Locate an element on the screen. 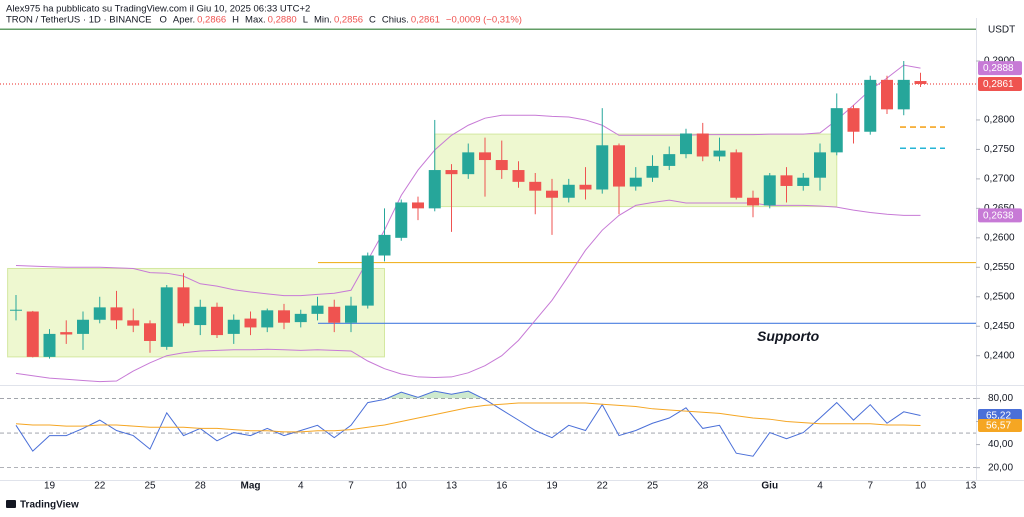 Image resolution: width=1024 pixels, height=517 pixels. y-tick-label: 40,00 is located at coordinates (1000, 444).